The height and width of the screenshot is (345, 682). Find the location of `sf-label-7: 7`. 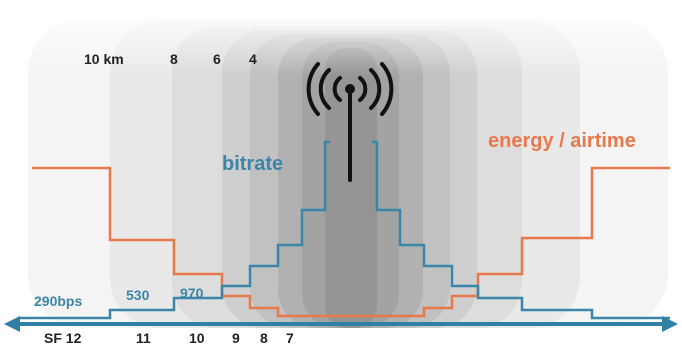

sf-label-7: 7 is located at coordinates (290, 337).